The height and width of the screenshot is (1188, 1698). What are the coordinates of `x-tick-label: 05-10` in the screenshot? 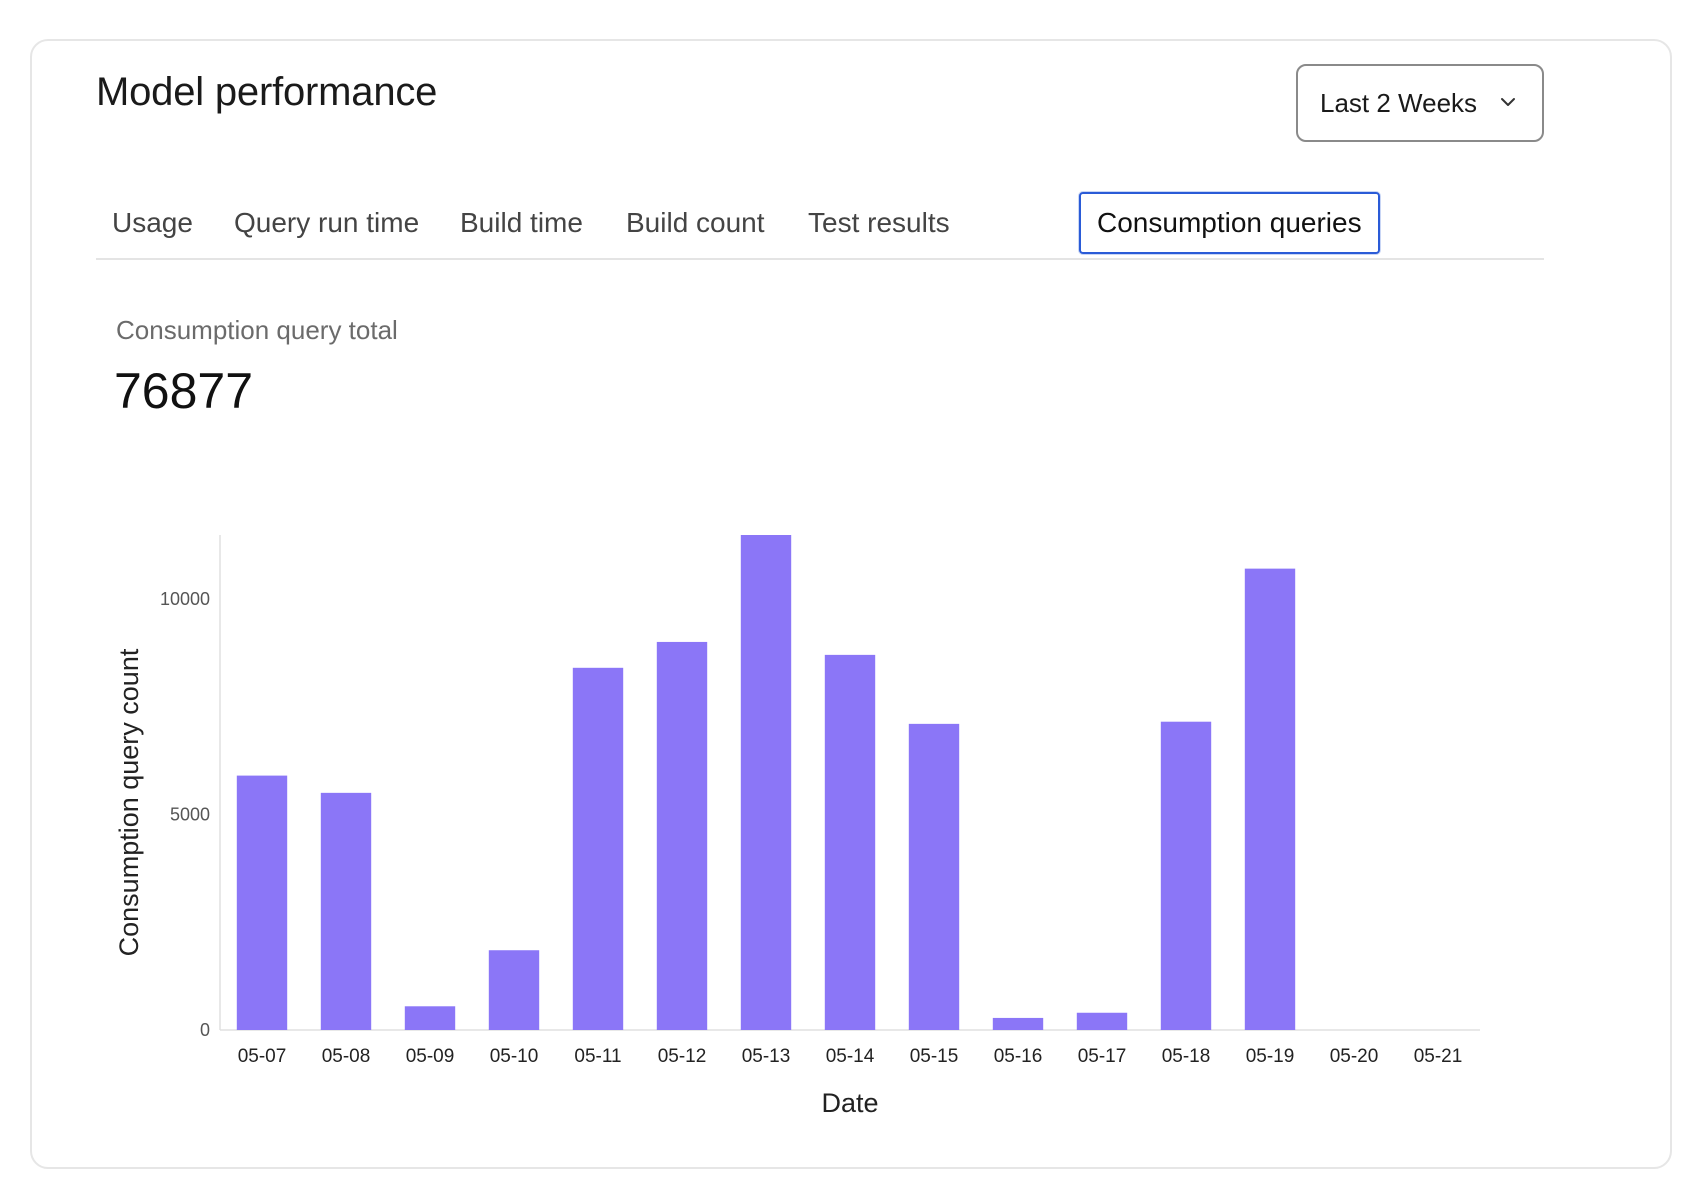 It's located at (514, 1056).